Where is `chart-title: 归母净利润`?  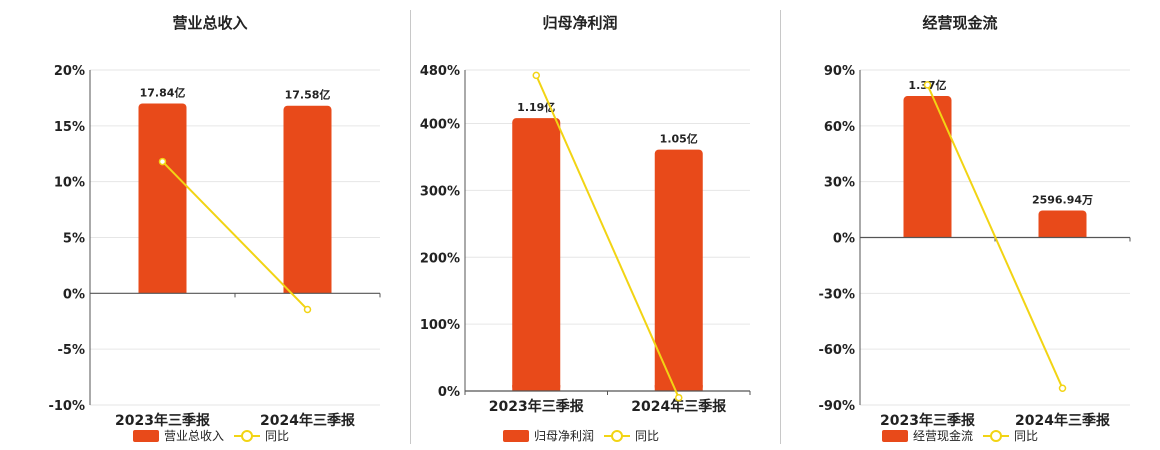
chart-title: 归母净利润 is located at coordinates (579, 23).